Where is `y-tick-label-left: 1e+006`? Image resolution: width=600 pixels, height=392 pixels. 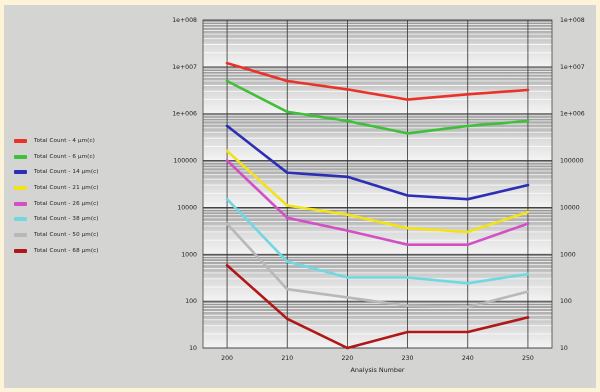
y-tick-label-left: 1e+006 is located at coordinates (184, 114).